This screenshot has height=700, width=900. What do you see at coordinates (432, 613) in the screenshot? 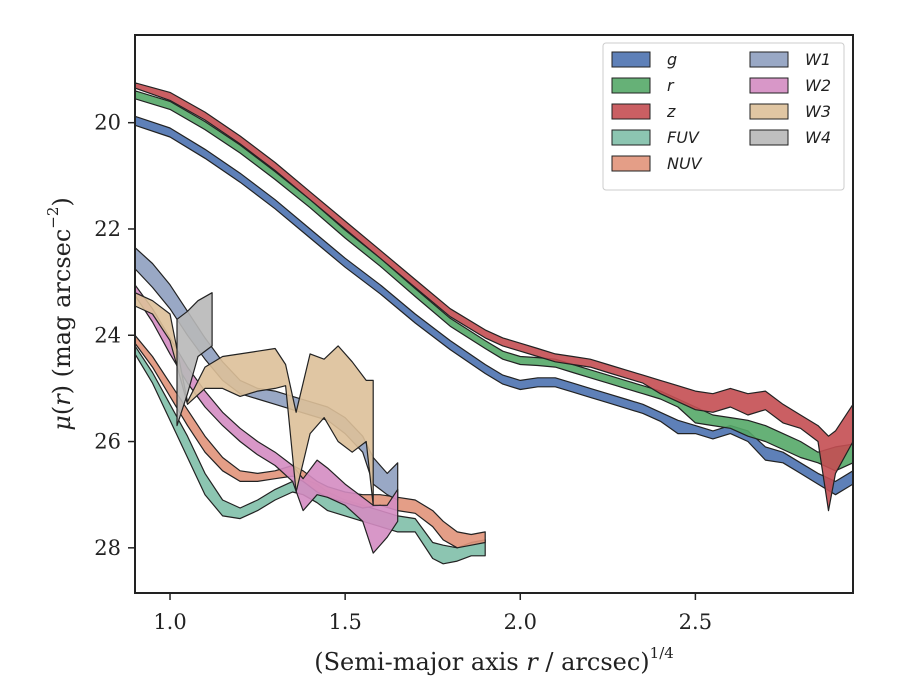
I see `x-ticks: 1.0 1.5 2.0 2.5` at bounding box center [432, 613].